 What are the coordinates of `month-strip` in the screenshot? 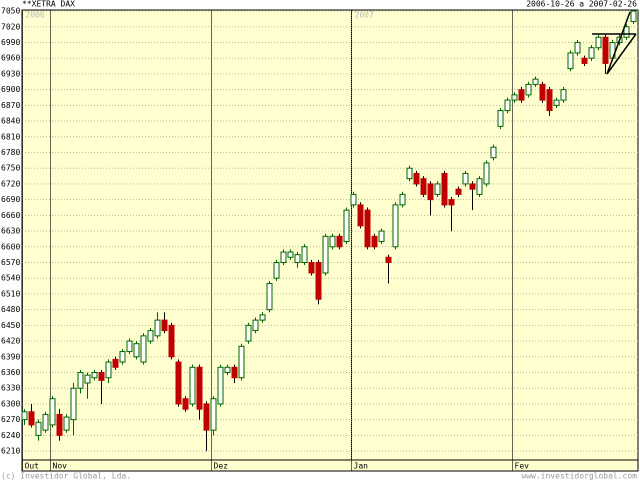 It's located at (330, 465).